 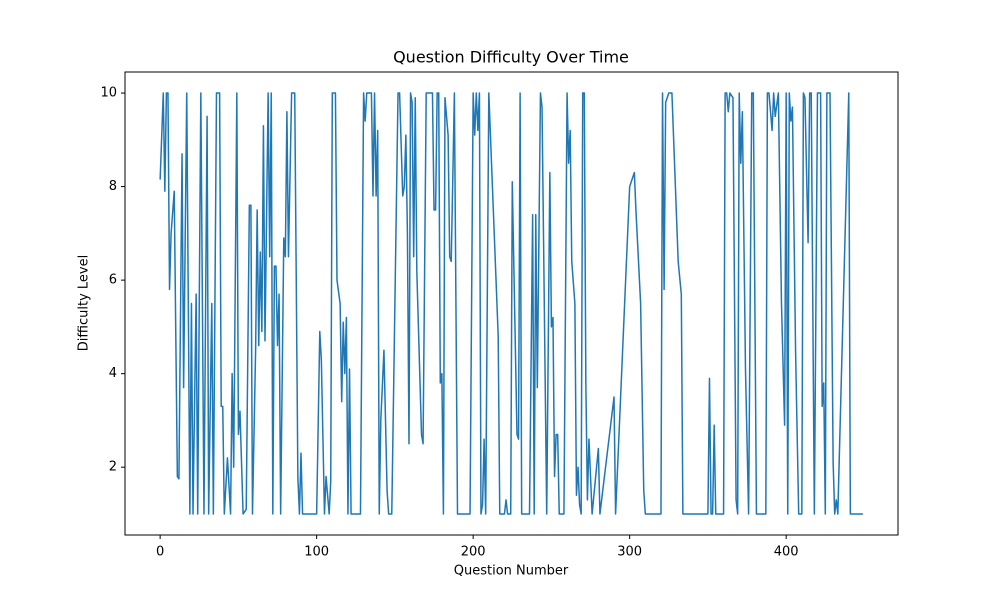 I want to click on x-tick-label: 300, so click(x=629, y=552).